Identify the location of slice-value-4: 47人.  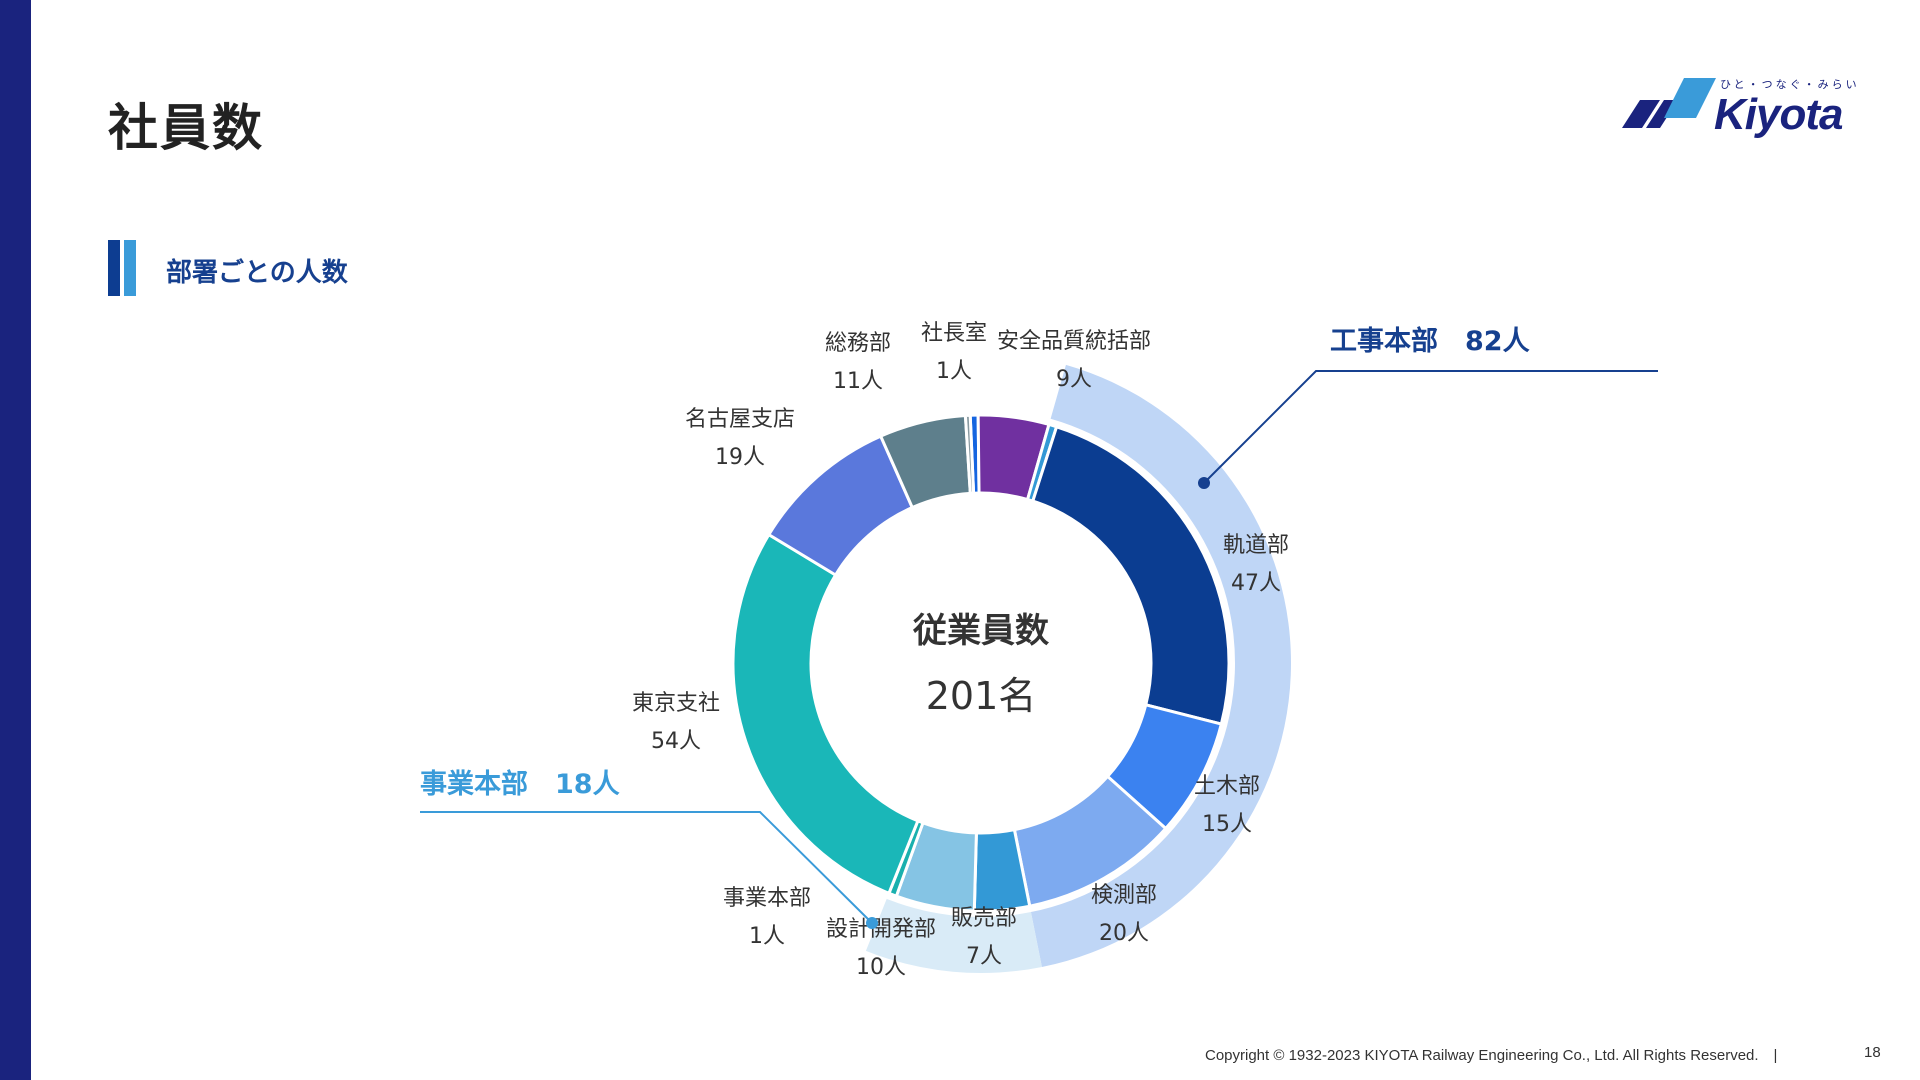
(1256, 583).